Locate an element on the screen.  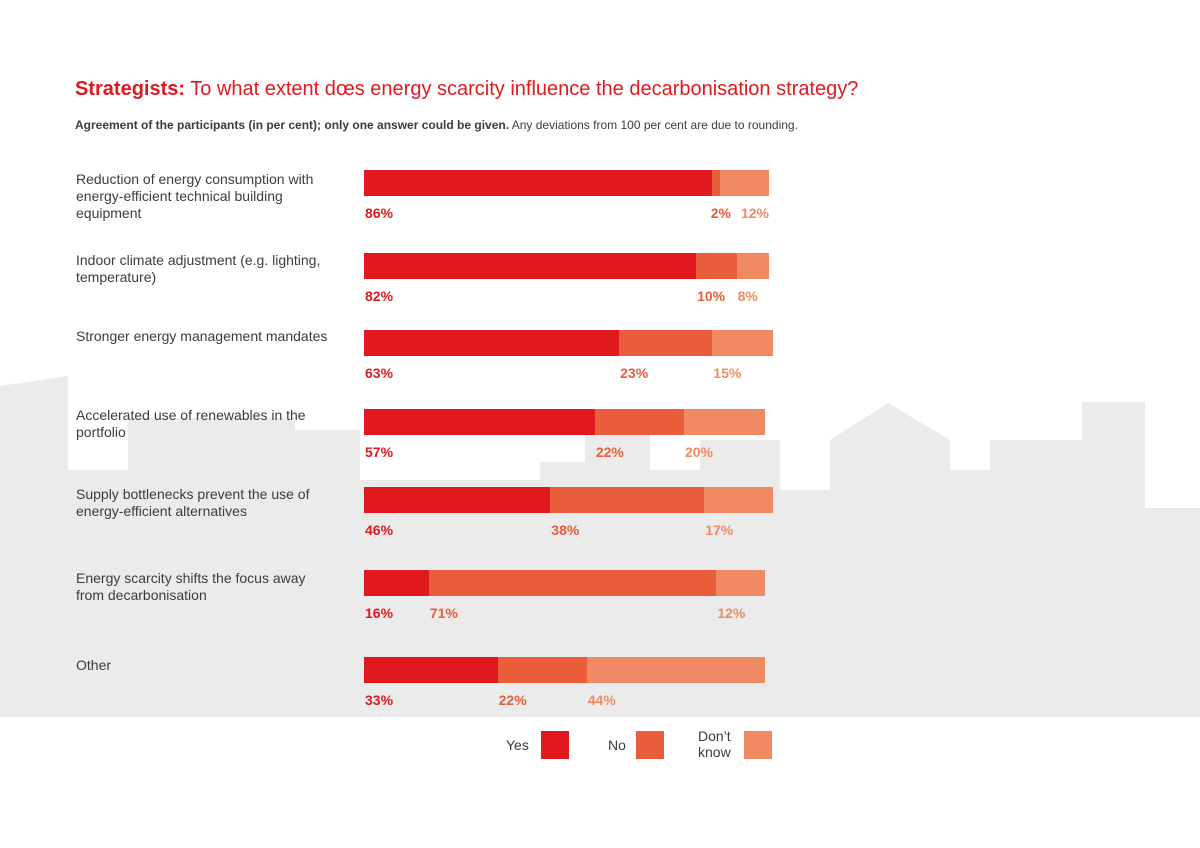
value-label-dont-know: 44% is located at coordinates (601, 700).